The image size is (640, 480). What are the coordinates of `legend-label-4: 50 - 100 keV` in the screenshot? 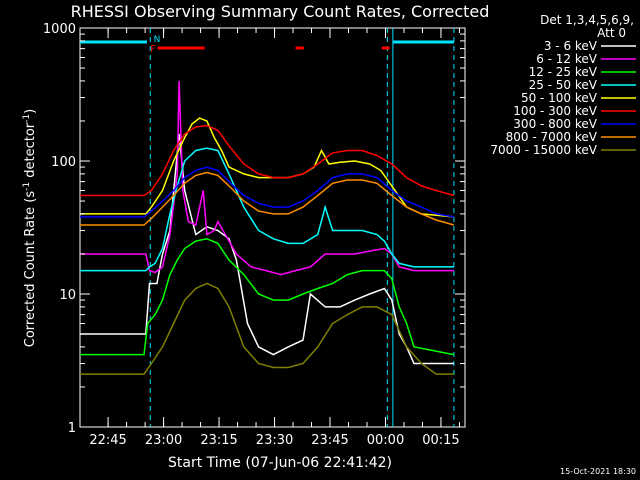 It's located at (559, 98).